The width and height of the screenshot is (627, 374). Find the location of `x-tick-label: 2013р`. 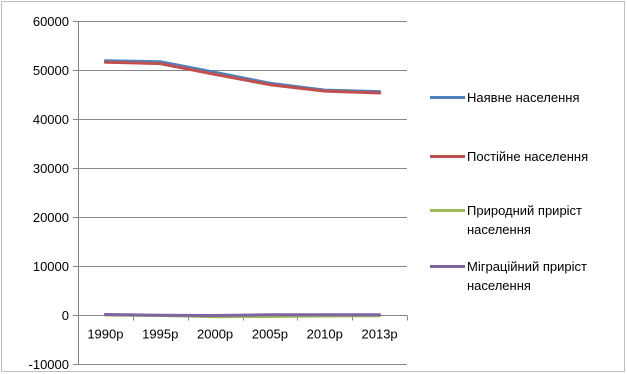

x-tick-label: 2013р is located at coordinates (380, 334).